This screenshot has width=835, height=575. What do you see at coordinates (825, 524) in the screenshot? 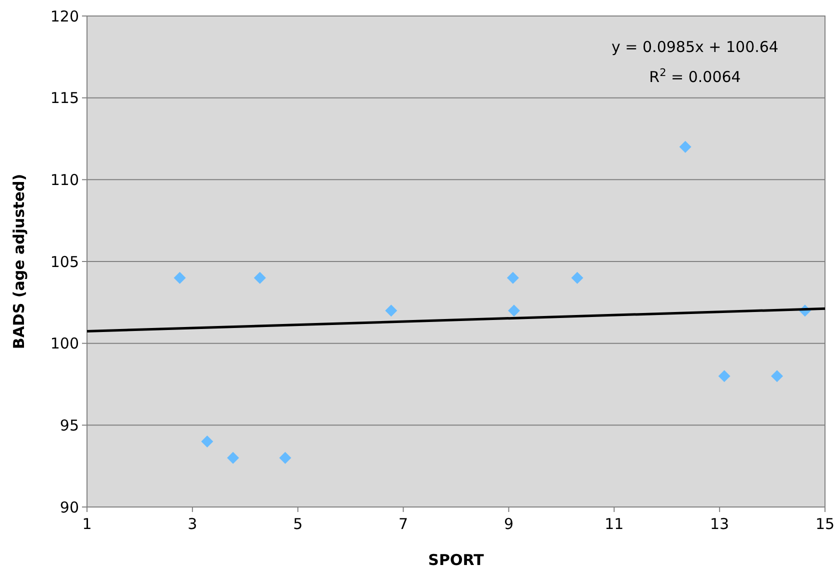
I see `x-tick-label: 15` at bounding box center [825, 524].